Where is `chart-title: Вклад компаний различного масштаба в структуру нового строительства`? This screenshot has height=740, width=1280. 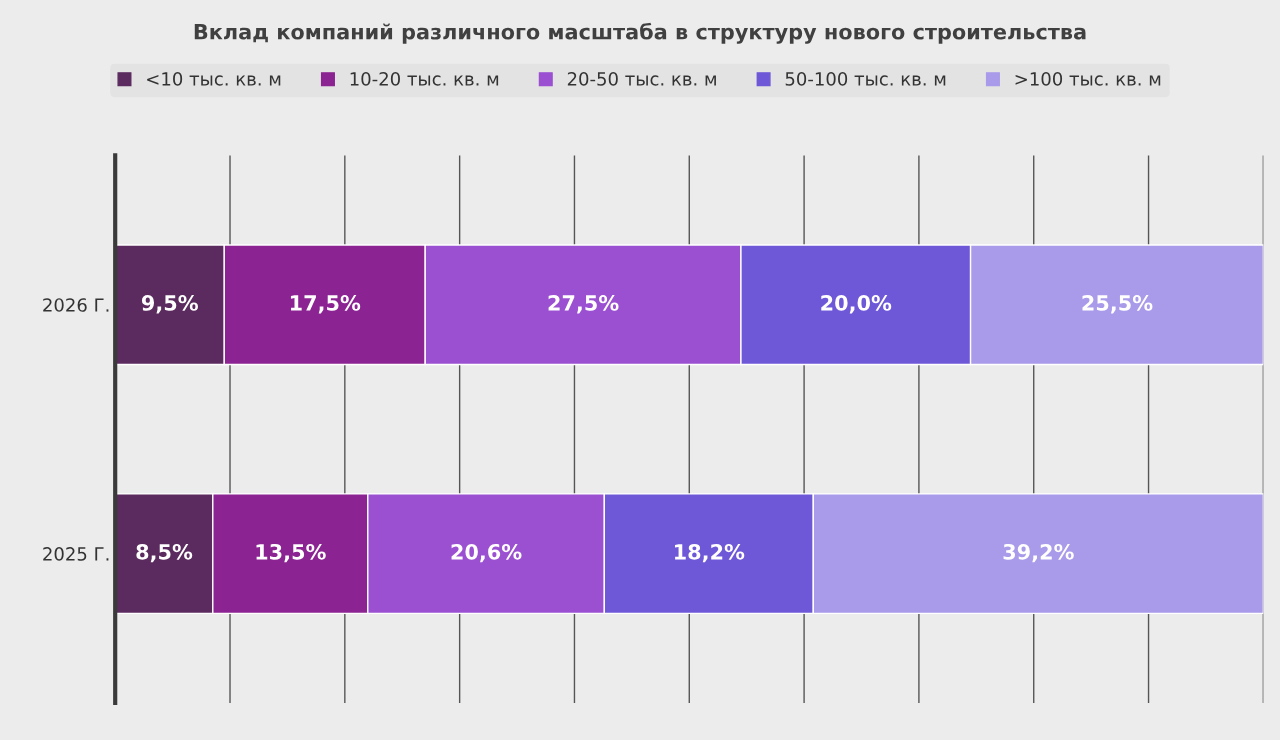 chart-title: Вклад компаний различного масштаба в структуру нового строительства is located at coordinates (640, 33).